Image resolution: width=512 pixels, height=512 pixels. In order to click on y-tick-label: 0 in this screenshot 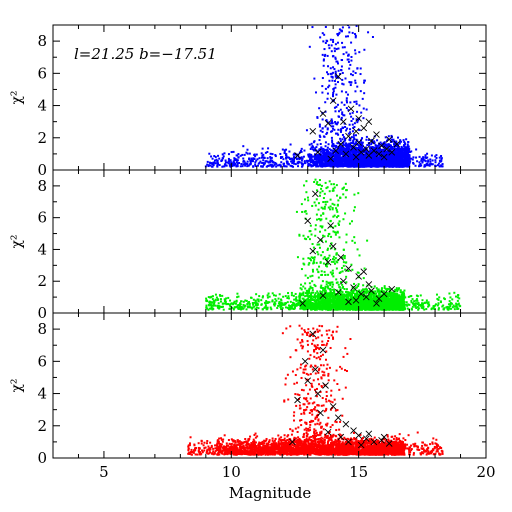, I will do `click(42, 170)`.